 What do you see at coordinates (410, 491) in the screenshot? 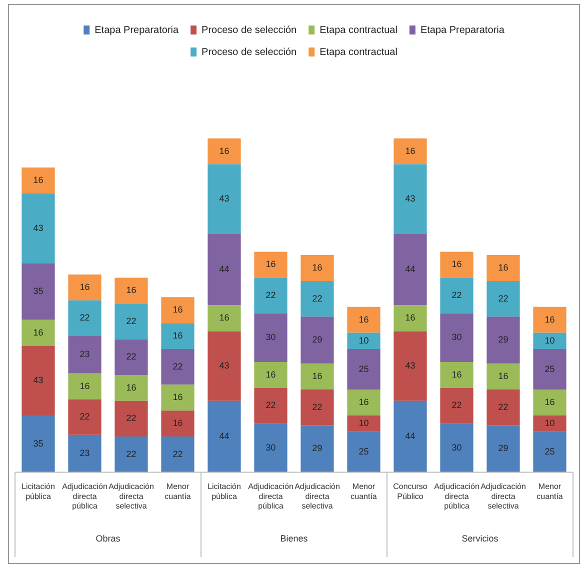
I see `x-tick-label: Concurso Público` at bounding box center [410, 491].